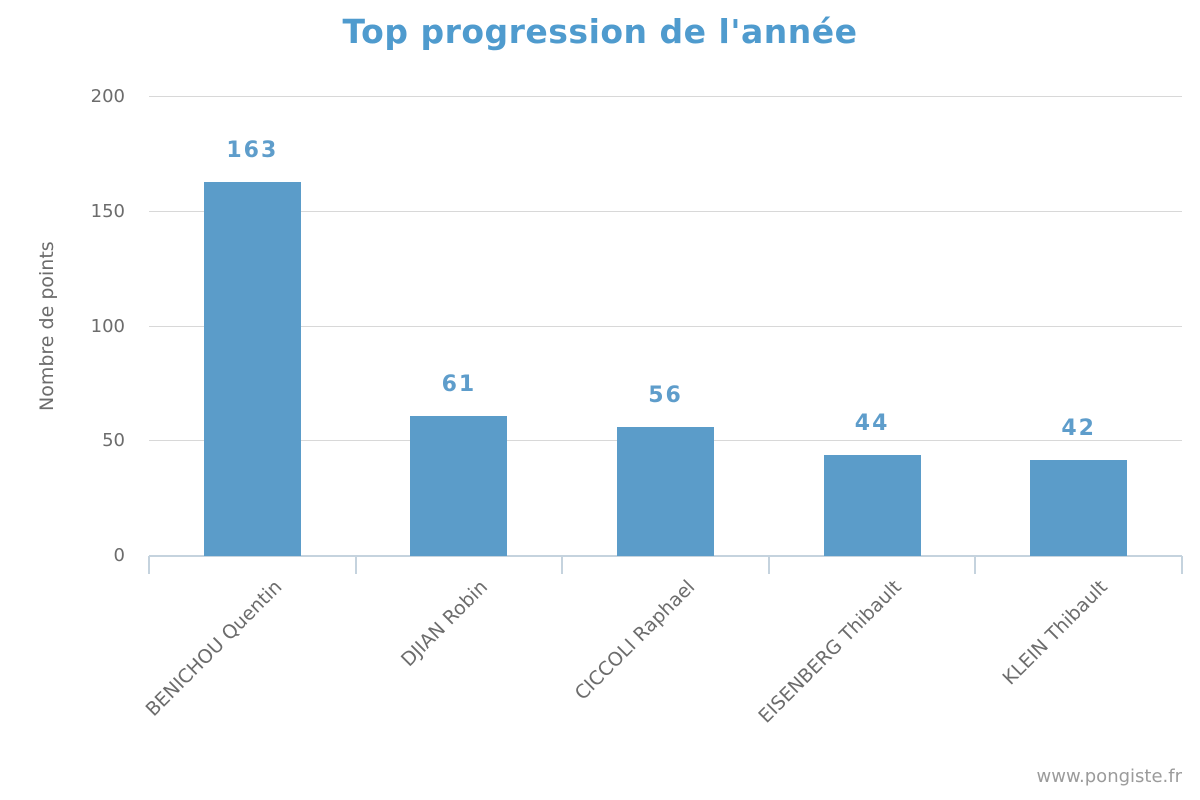 This screenshot has height=800, width=1200. I want to click on x-category-label: KLEIN Thibault, so click(1055, 633).